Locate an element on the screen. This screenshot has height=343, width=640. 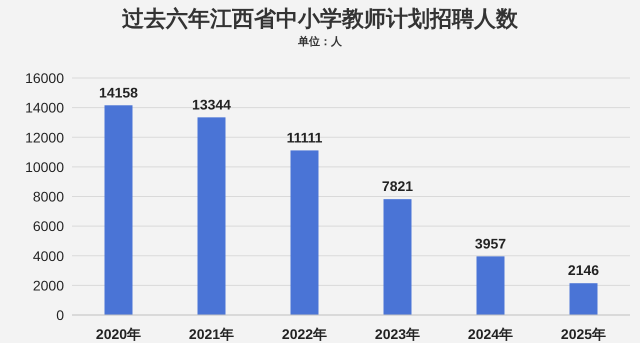
y-tick-label: 8000 is located at coordinates (48, 196).